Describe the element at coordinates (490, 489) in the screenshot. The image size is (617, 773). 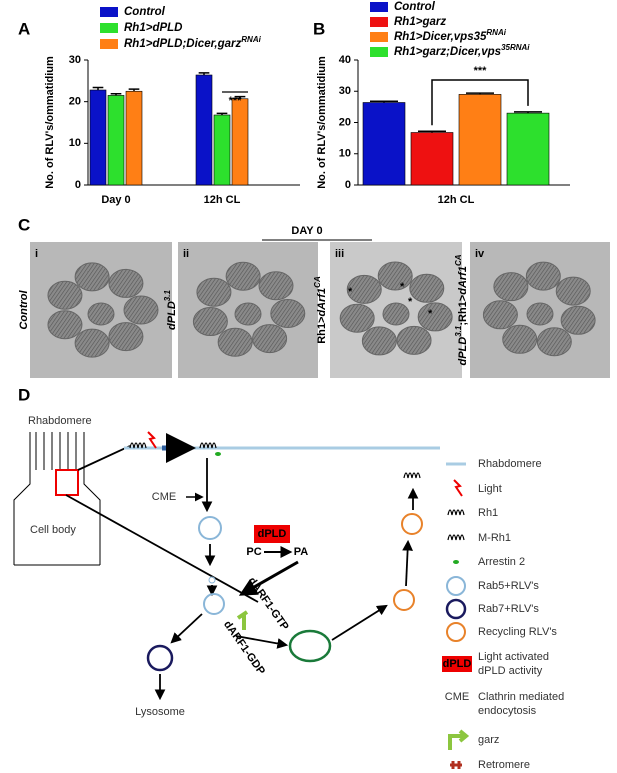
I see `legend-label: Light` at that location.